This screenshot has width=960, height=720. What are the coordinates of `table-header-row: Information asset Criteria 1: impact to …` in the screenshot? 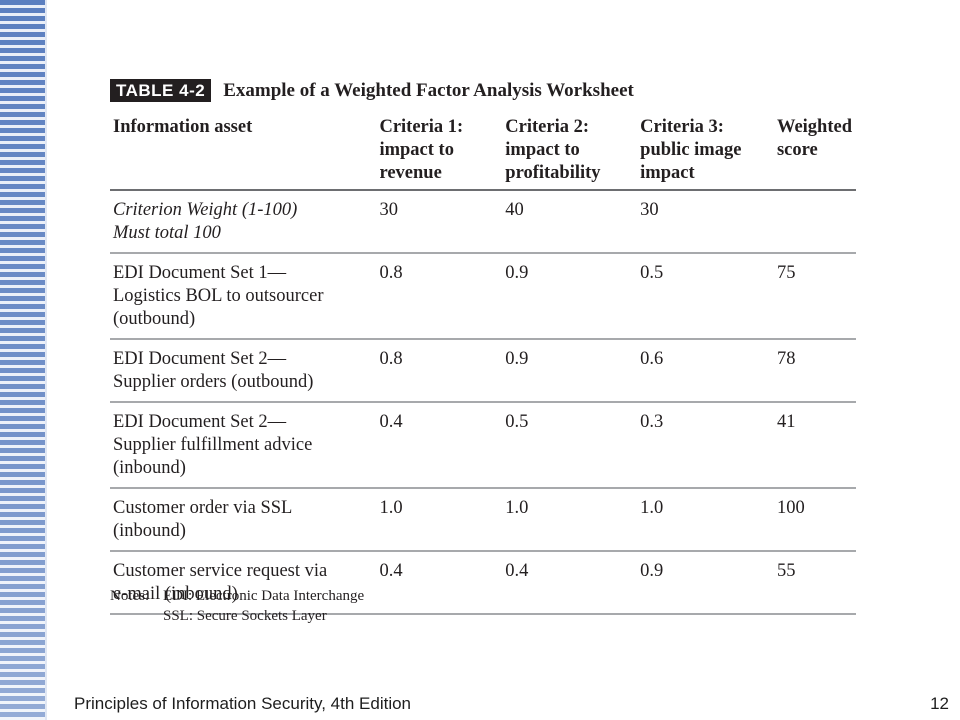 It's located at (483, 152).